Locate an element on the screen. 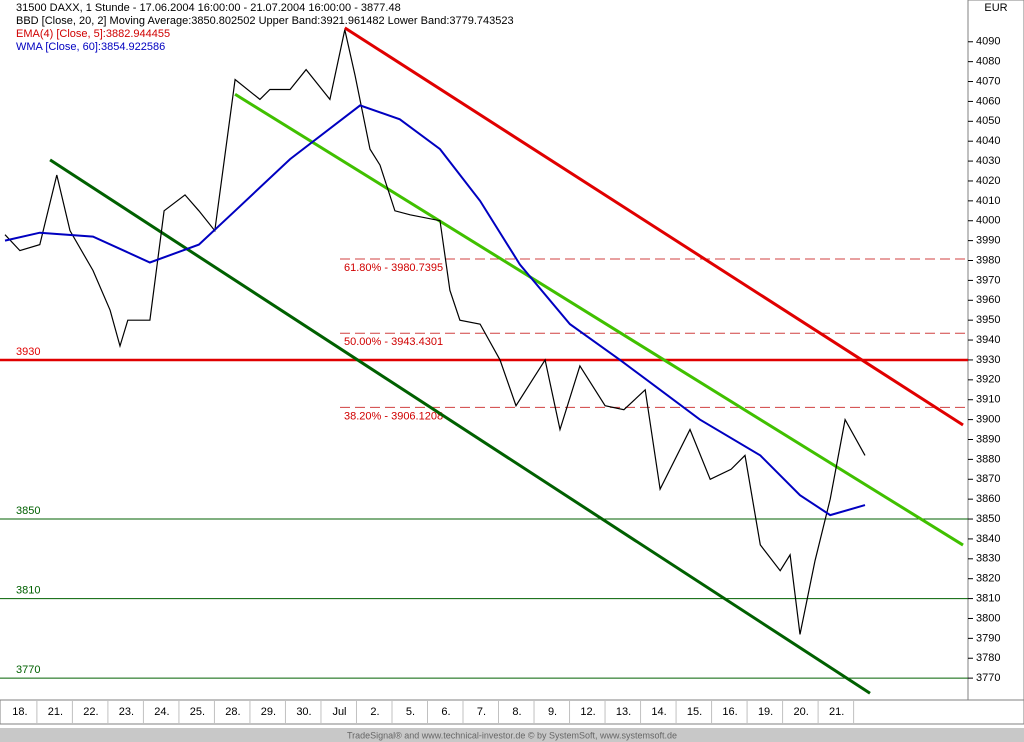  x-tick-label: Jul is located at coordinates (339, 712).